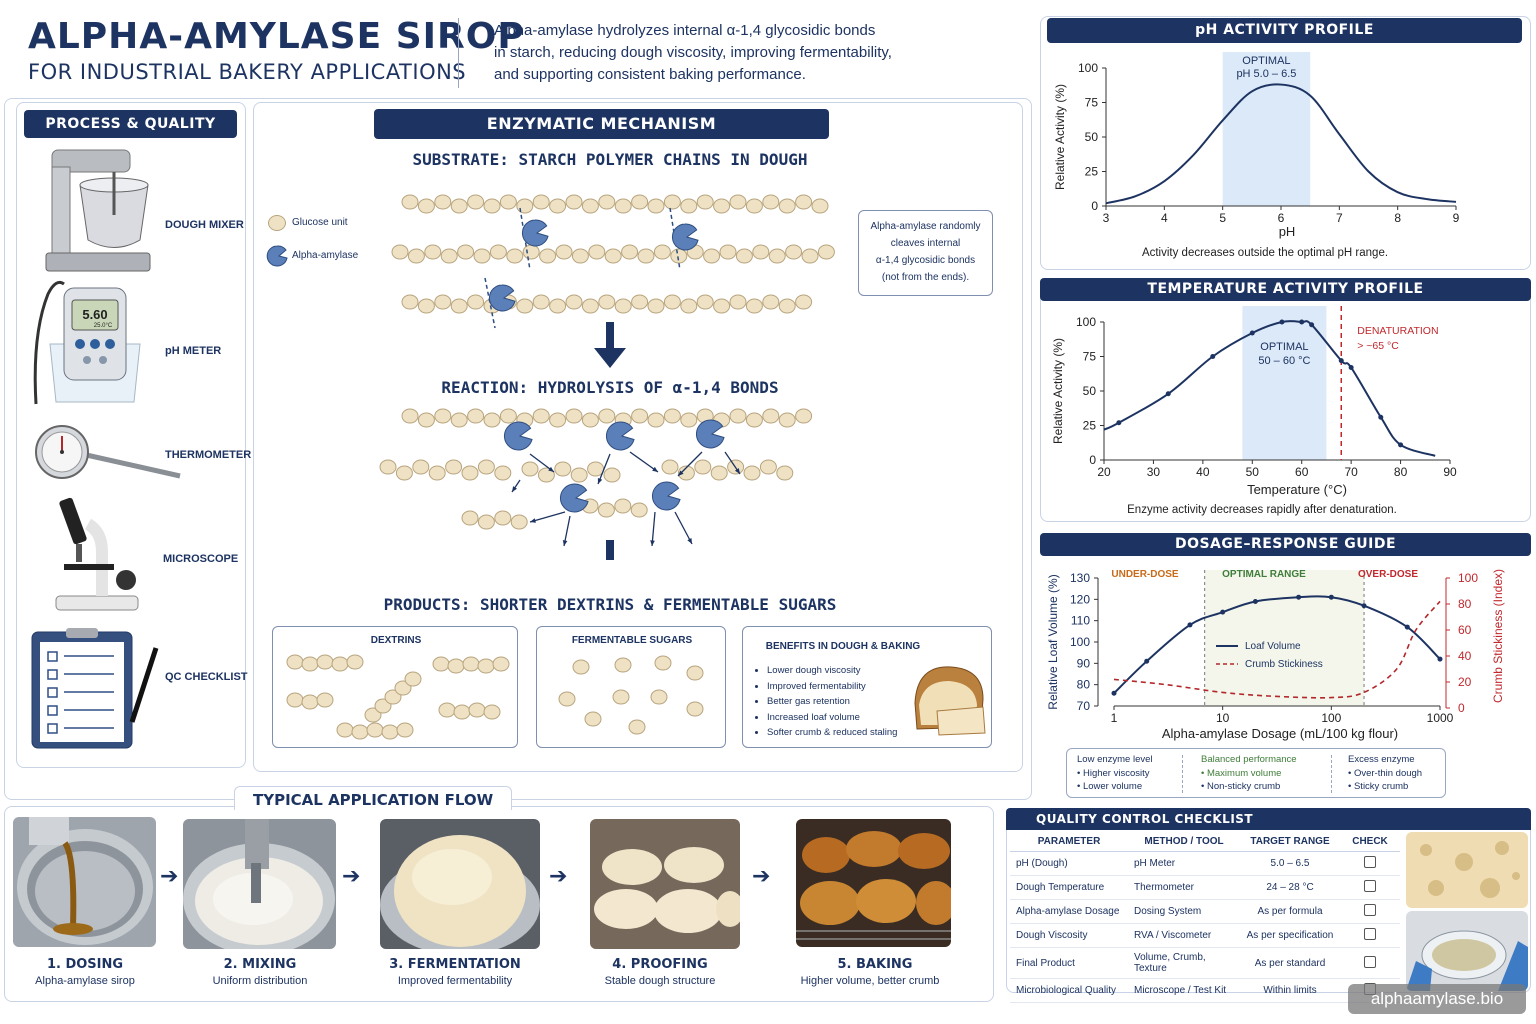 The height and width of the screenshot is (1024, 1536). Describe the element at coordinates (1285, 544) in the screenshot. I see `dosage-chart-title: DOSAGE–RESPONSE GUIDE` at that location.